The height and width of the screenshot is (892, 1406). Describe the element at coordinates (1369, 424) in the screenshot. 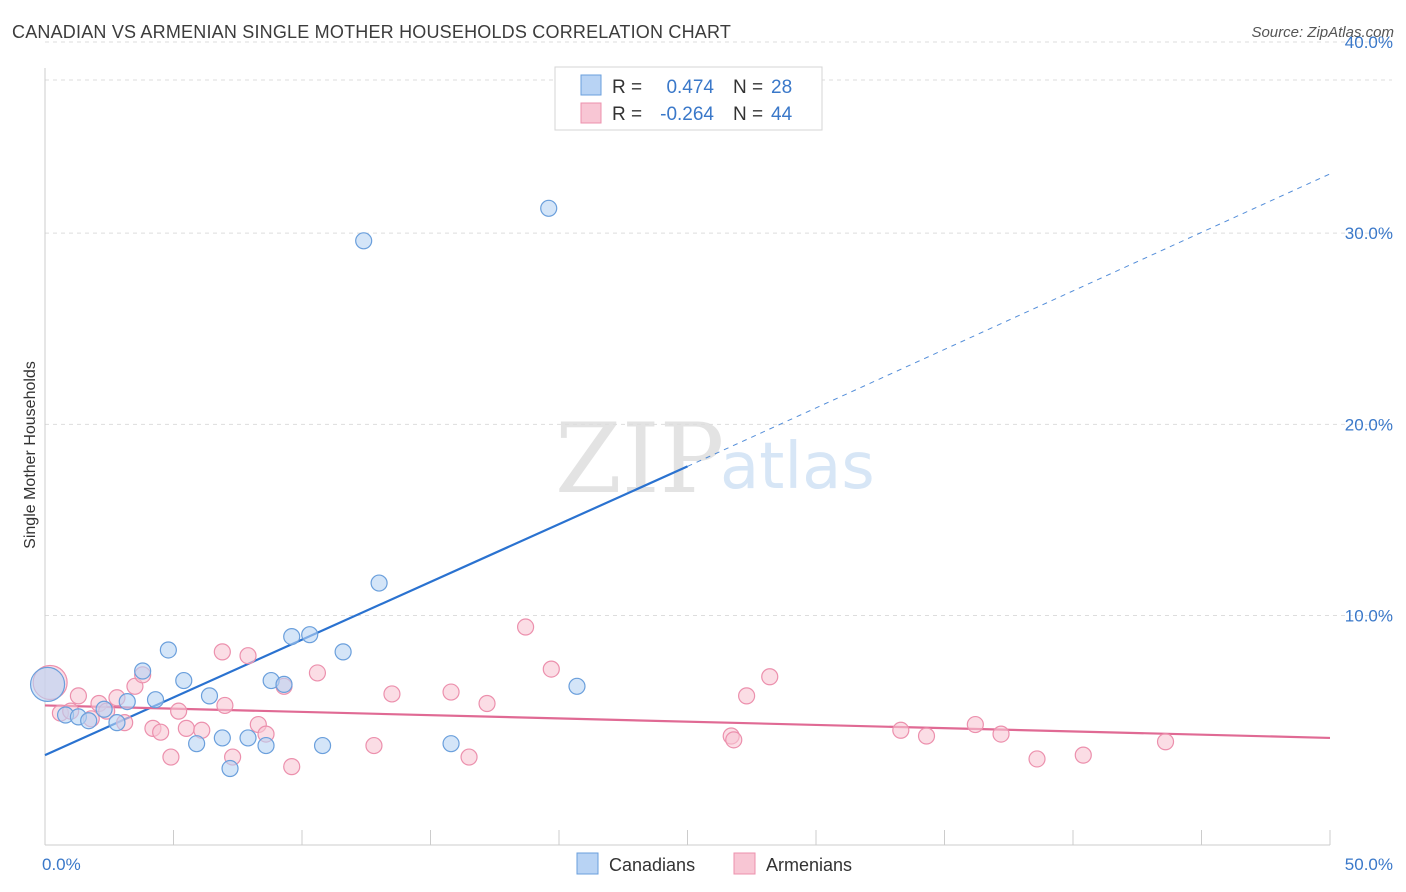

I see `y-tick-label-1: 20.0%` at that location.